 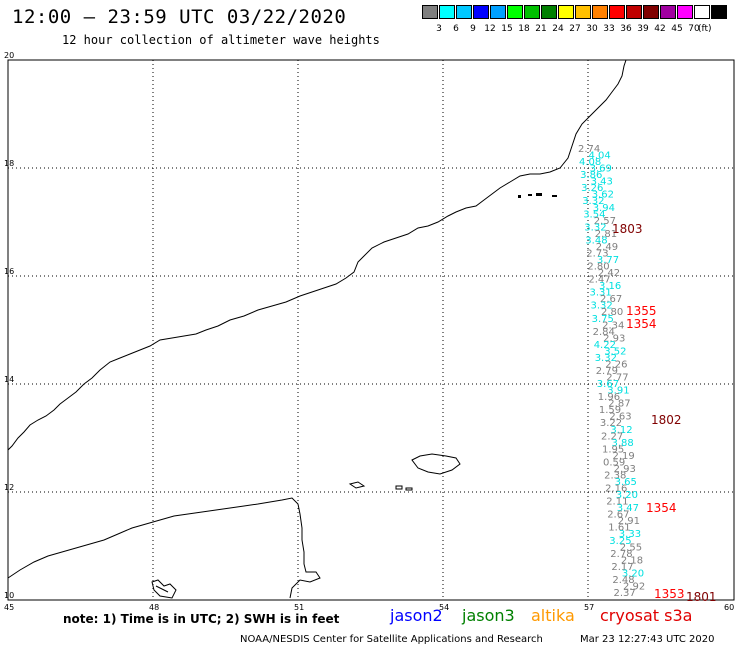 I want to click on orbit-time-label: 1801, so click(x=701, y=597).